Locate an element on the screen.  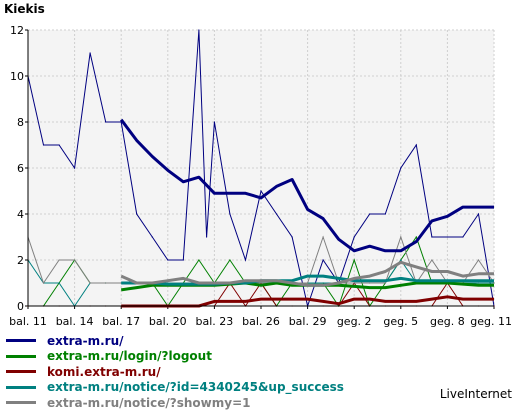
x-tick-label: bal. 26 is located at coordinates (261, 321).